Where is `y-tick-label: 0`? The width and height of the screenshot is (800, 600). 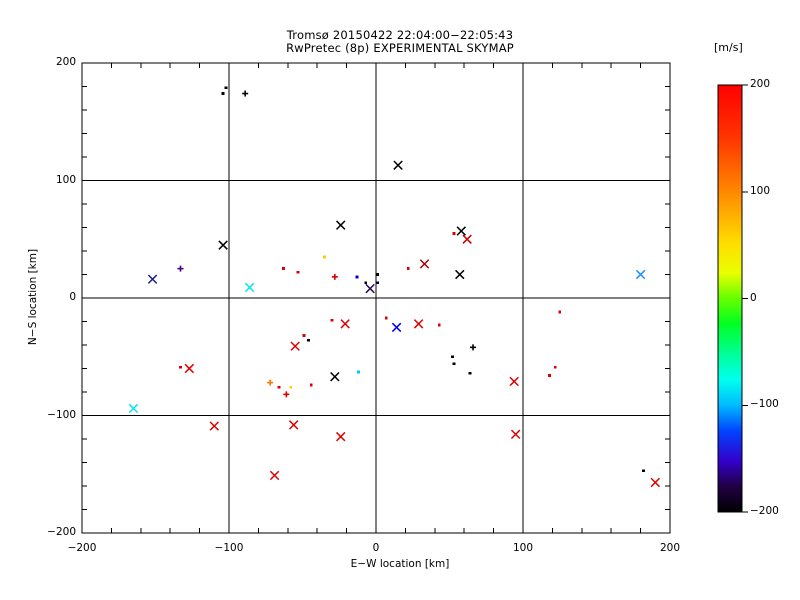
y-tick-label: 0 is located at coordinates (72, 297).